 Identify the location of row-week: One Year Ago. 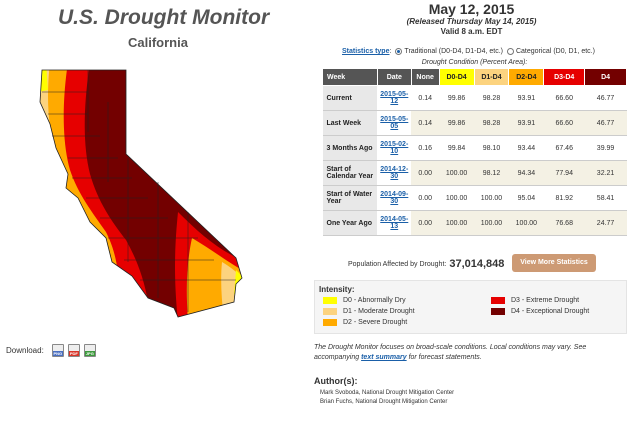
(350, 223).